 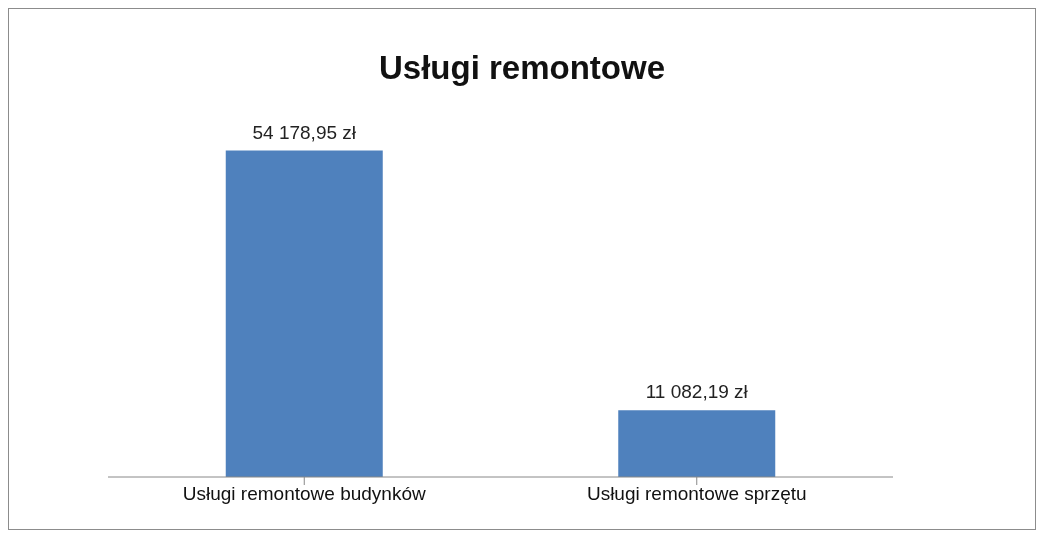 I want to click on data-label: 11 082,19 zł, so click(x=697, y=392).